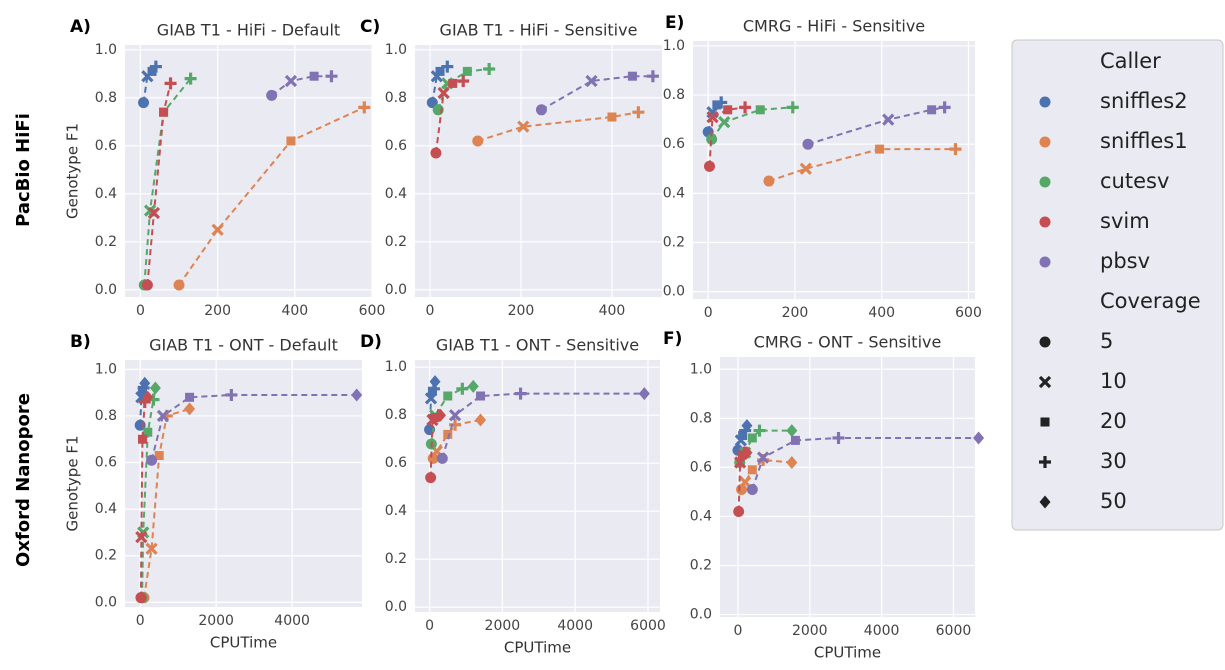 This screenshot has height=670, width=1225. What do you see at coordinates (371, 342) in the screenshot?
I see `panel-label: D)` at bounding box center [371, 342].